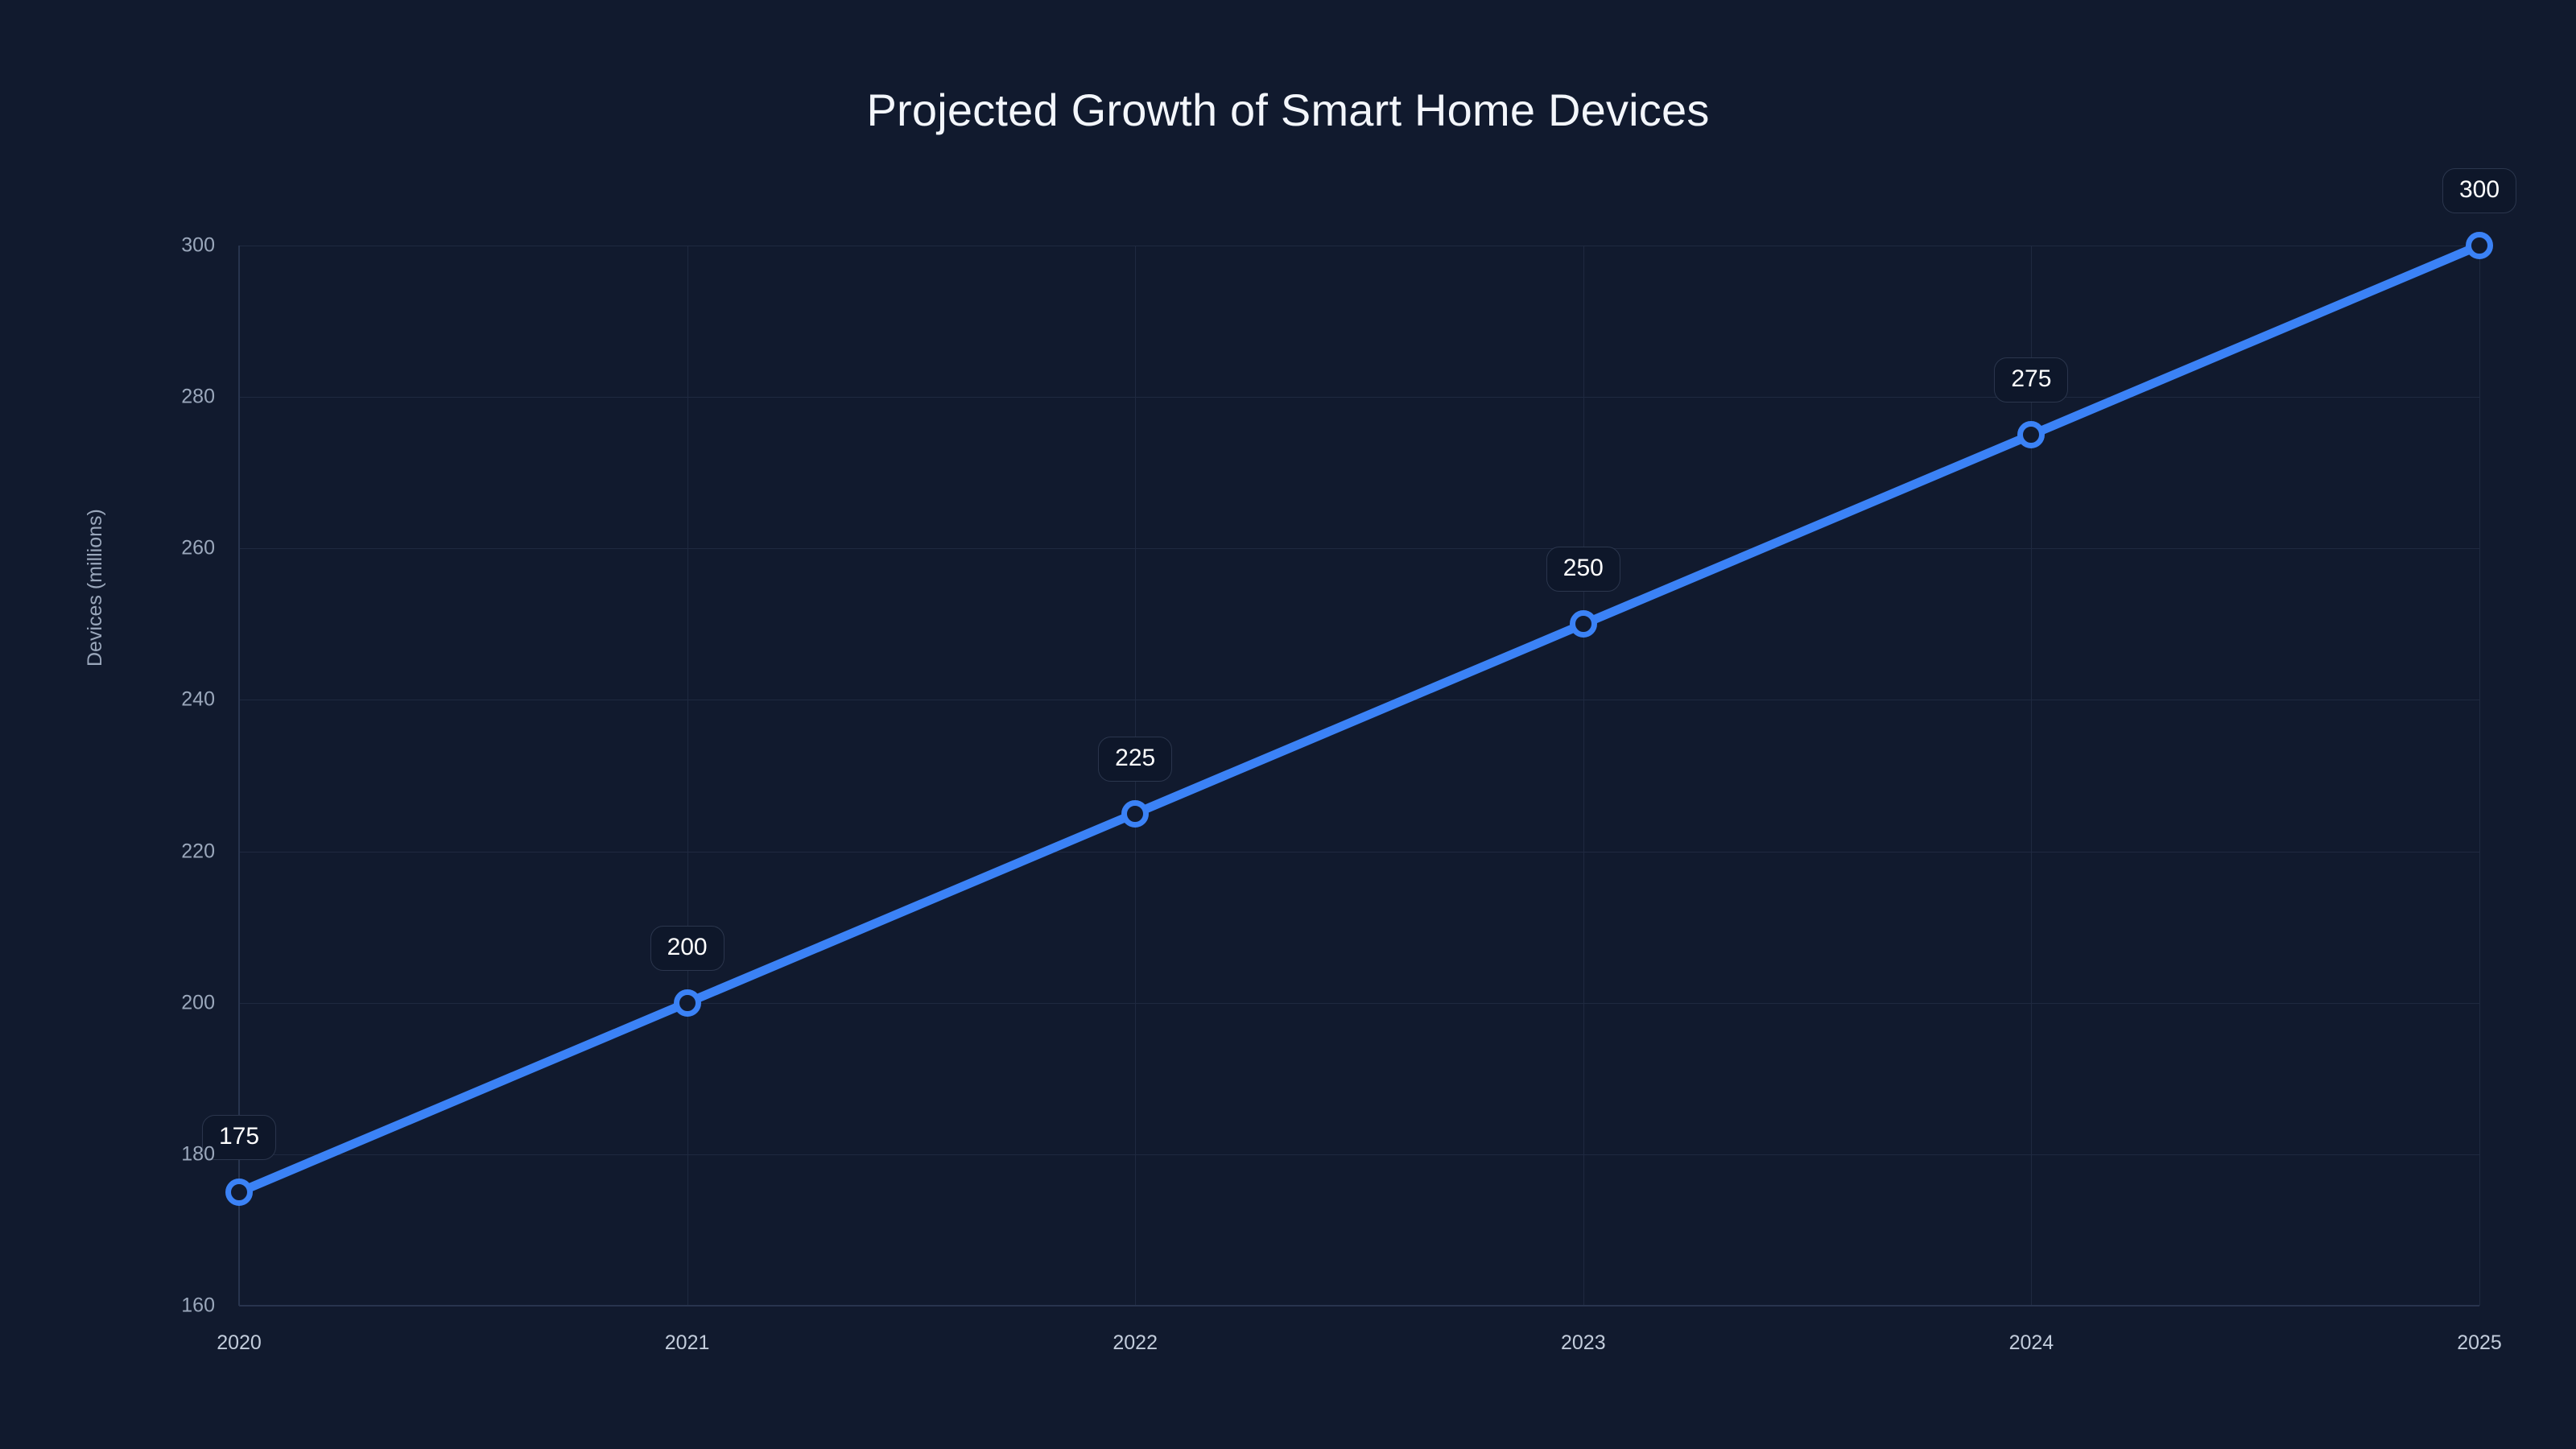 Image resolution: width=2576 pixels, height=1449 pixels. I want to click on data-label-badge: 275, so click(2031, 380).